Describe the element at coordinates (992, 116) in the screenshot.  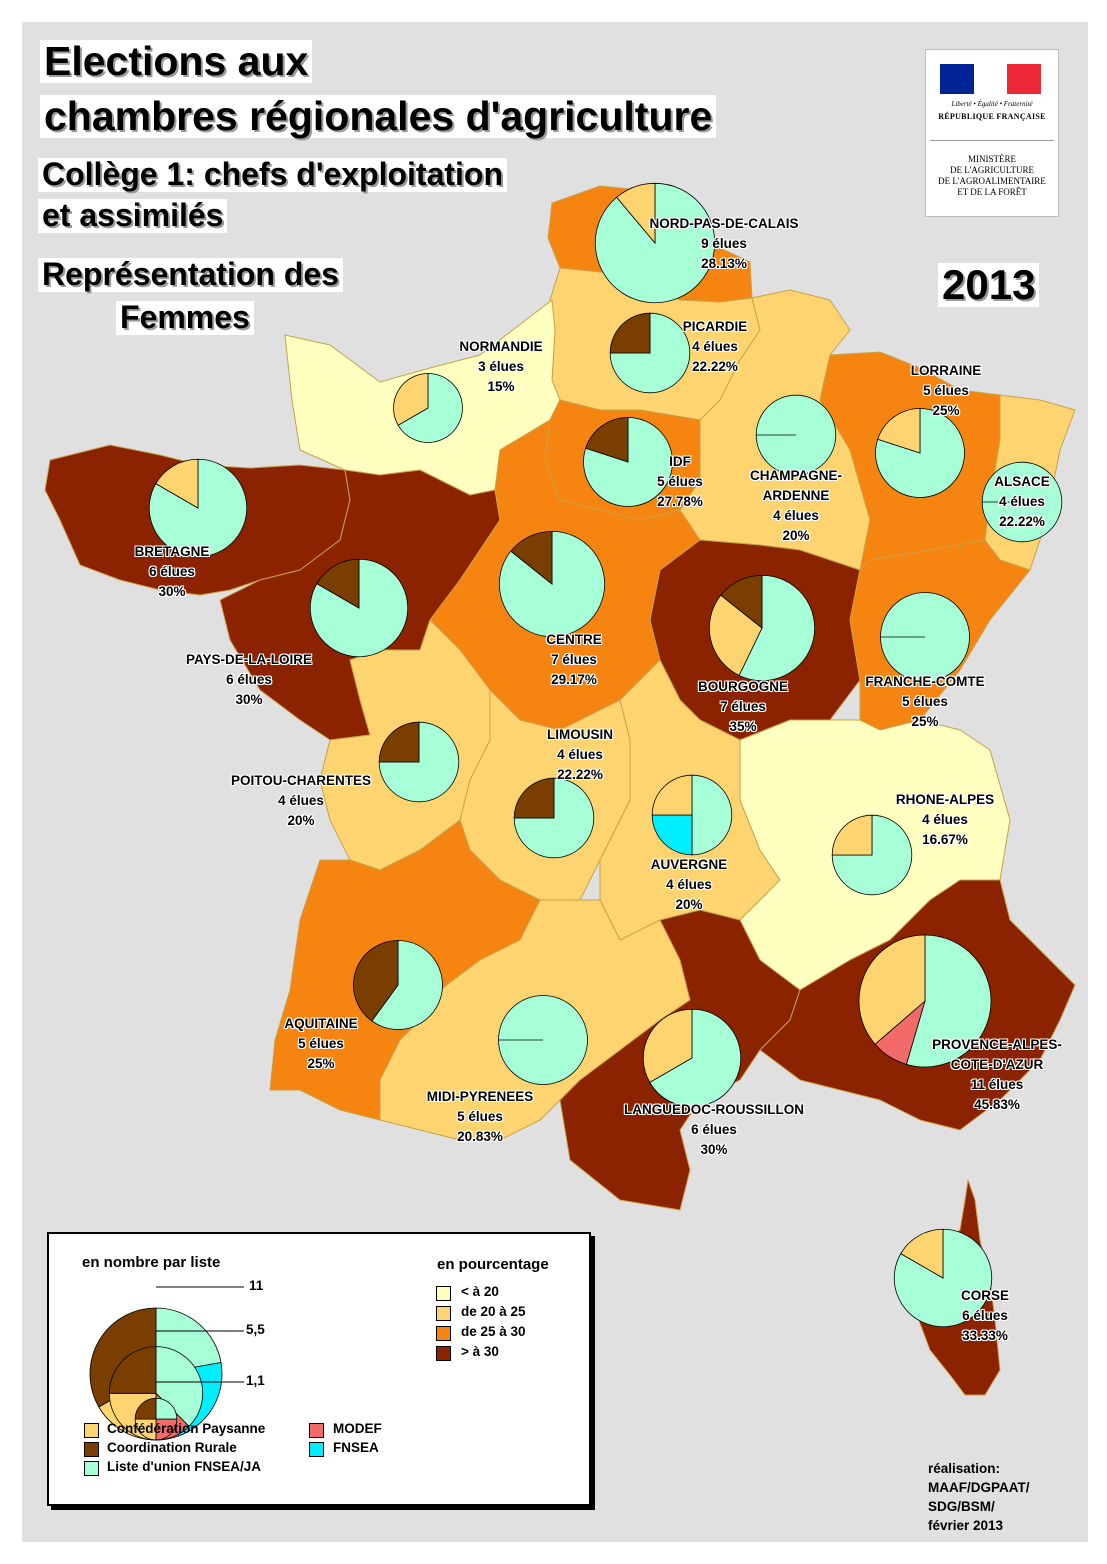
I see `logo-republique: RÉPUBLIQUE FRANÇAISE` at that location.